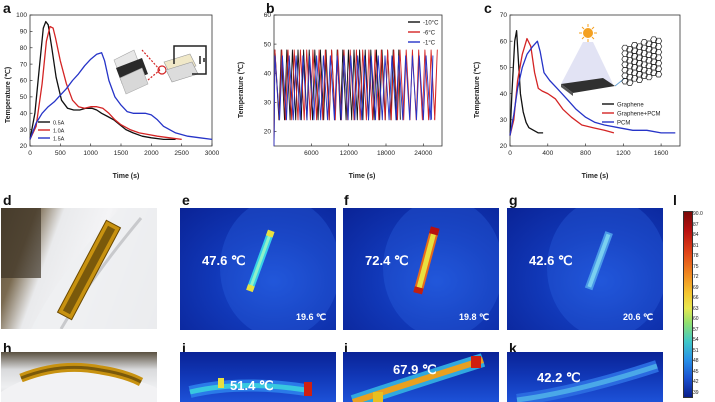 This screenshot has height=402, width=715. What do you see at coordinates (24, 48) in the screenshot?
I see `y-tick-label: 80` at bounding box center [24, 48].